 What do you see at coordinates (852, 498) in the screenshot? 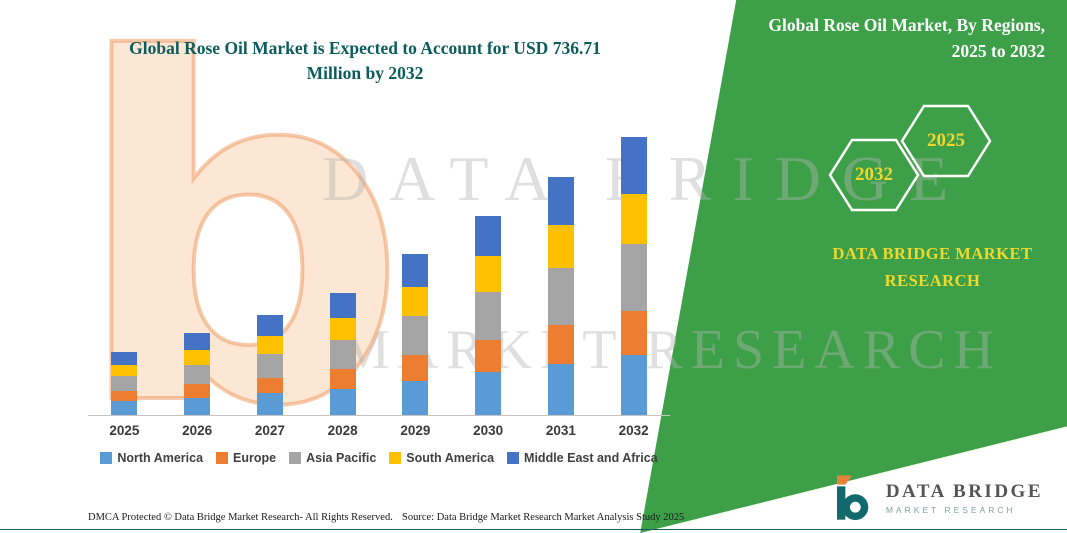
I see `data-bridge-logo-icon` at bounding box center [852, 498].